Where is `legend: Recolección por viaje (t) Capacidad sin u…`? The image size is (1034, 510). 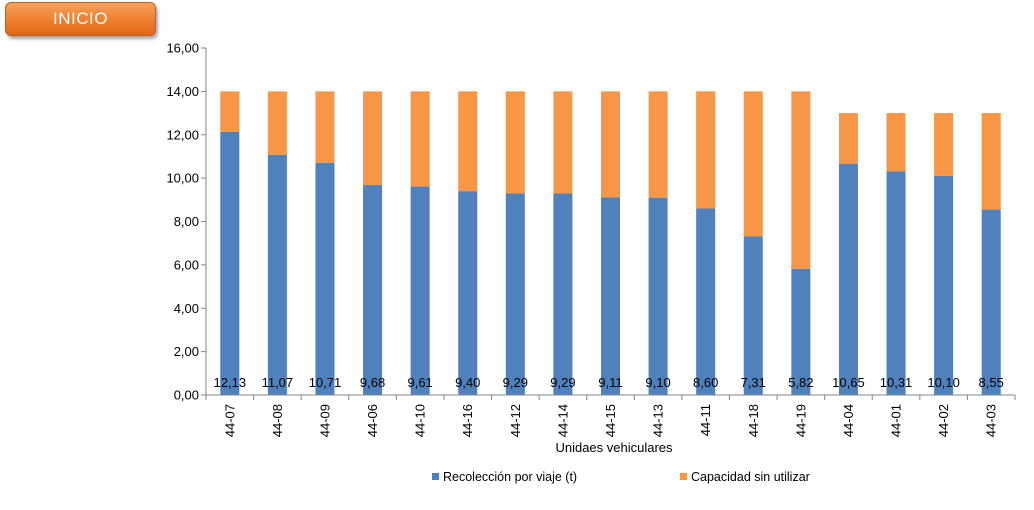
legend: Recolección por viaje (t) Capacidad sin u… is located at coordinates (621, 477).